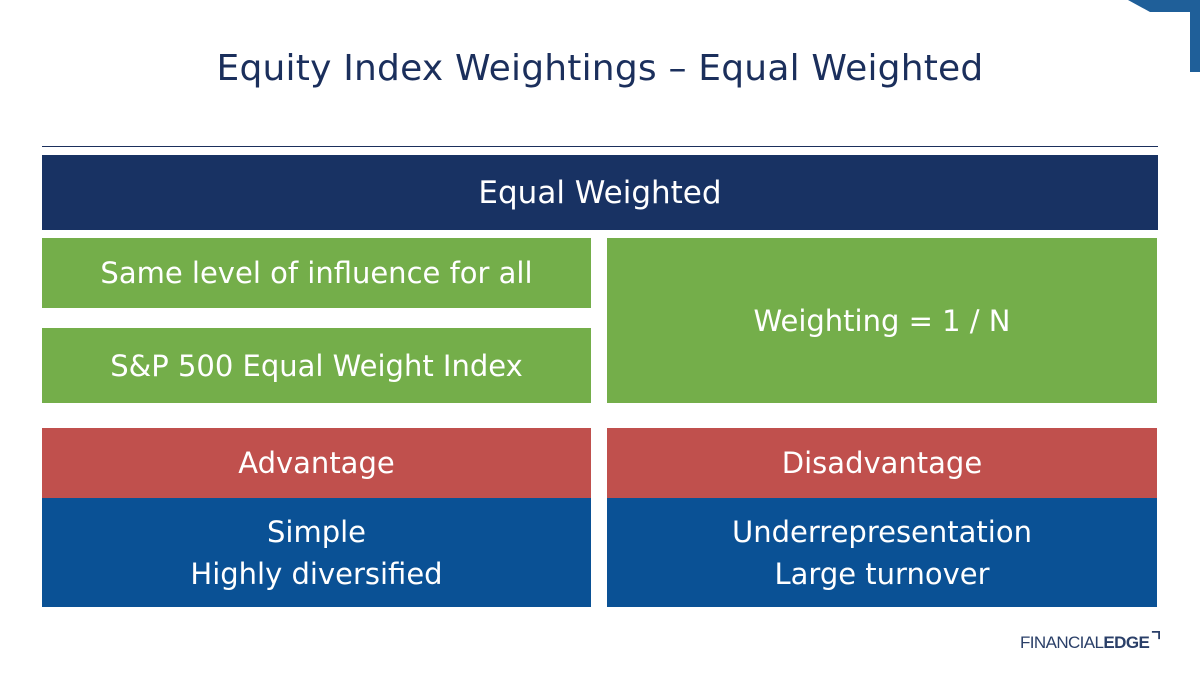 Image resolution: width=1200 pixels, height=675 pixels. I want to click on financial-edge-logo: FINANCIAL EDGE, so click(1090, 642).